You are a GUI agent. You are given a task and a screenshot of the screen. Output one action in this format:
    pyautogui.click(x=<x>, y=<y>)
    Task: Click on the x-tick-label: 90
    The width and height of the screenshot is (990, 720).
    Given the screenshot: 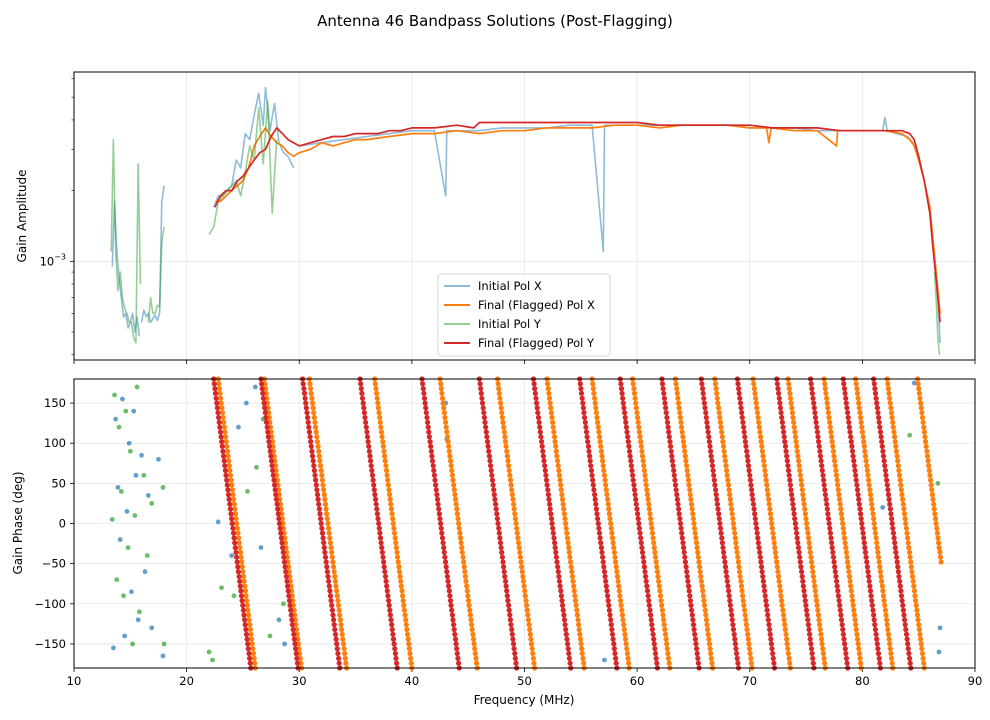 What is the action you would take?
    pyautogui.click(x=975, y=681)
    